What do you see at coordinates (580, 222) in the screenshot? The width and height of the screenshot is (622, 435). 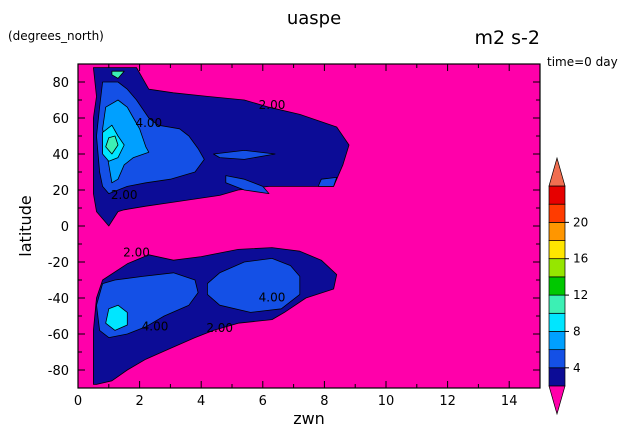 I see `colorbar-label: 20` at bounding box center [580, 222].